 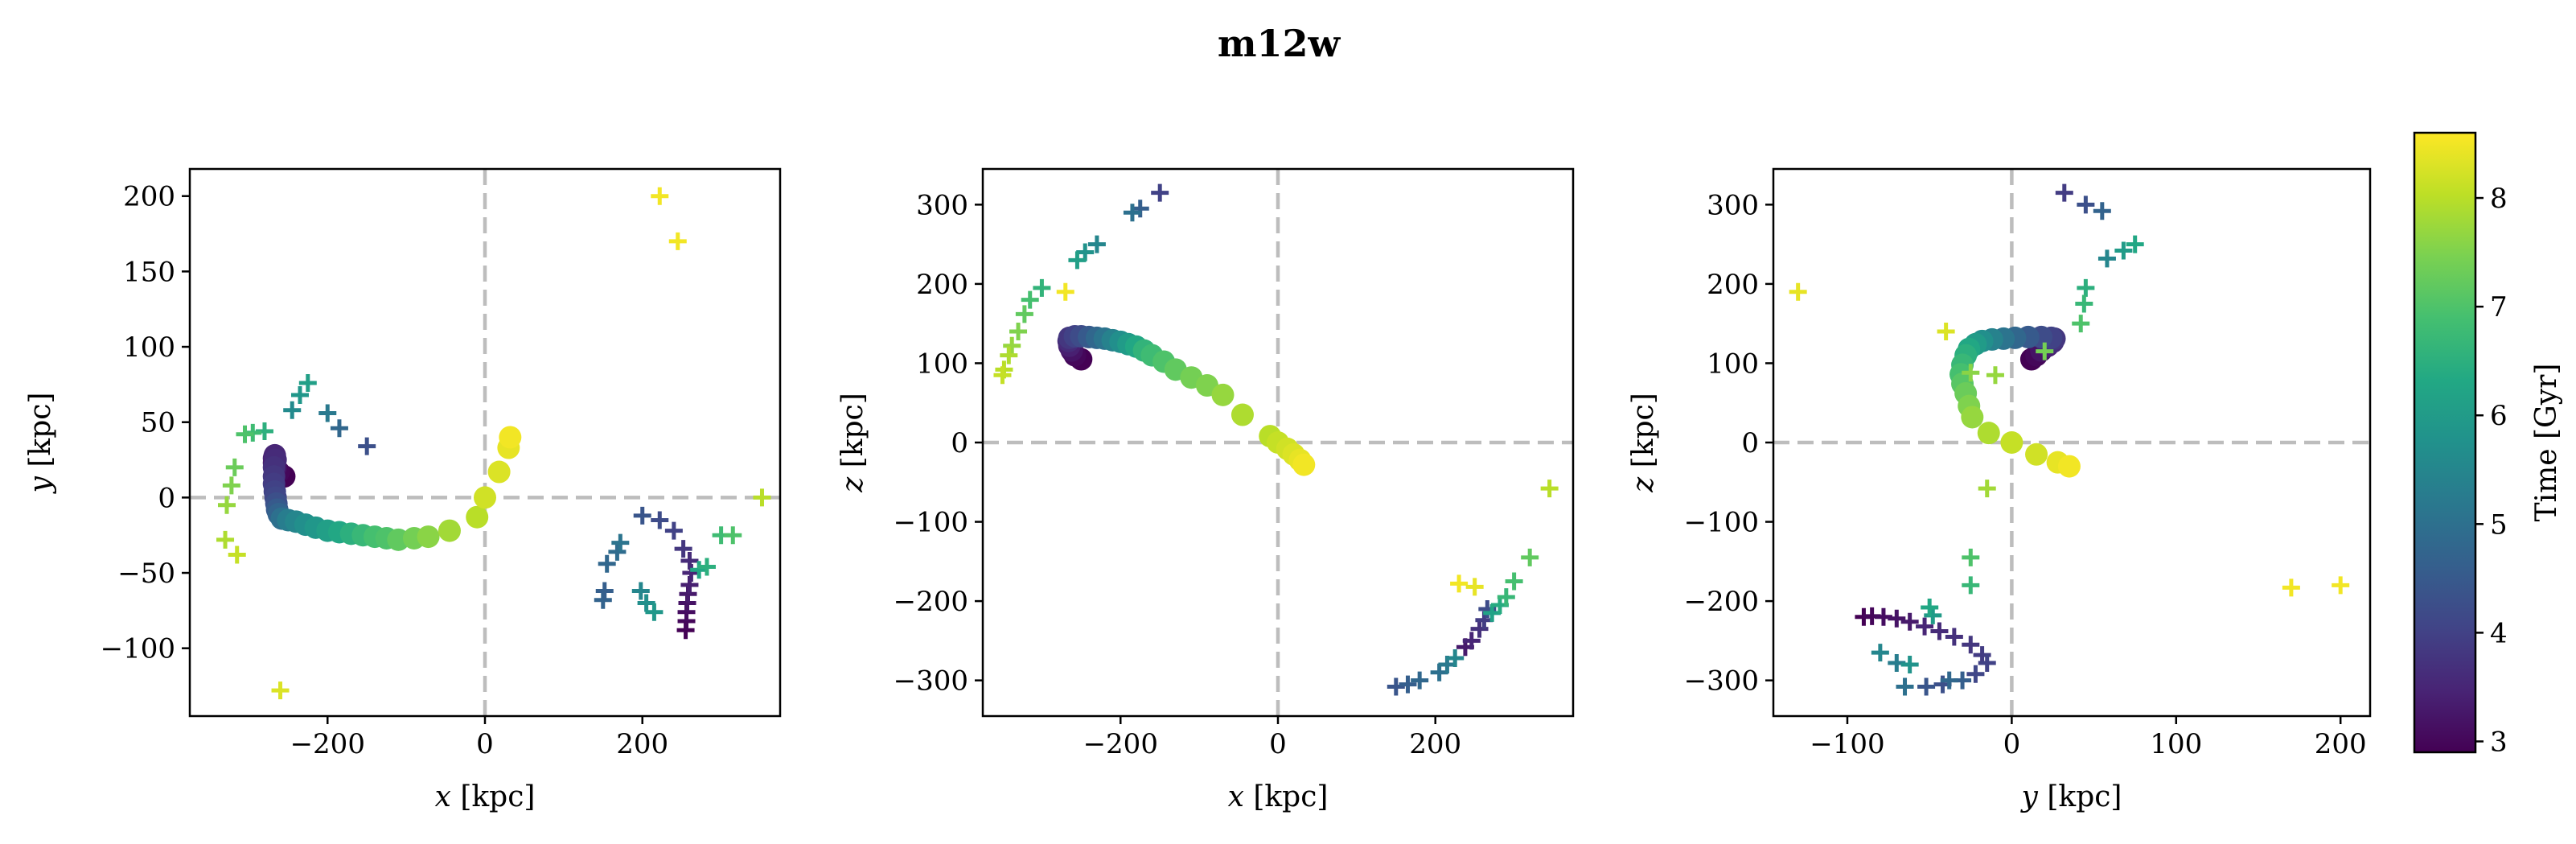 What do you see at coordinates (493, 796) in the screenshot?
I see `x-axis-unit: [kpc]` at bounding box center [493, 796].